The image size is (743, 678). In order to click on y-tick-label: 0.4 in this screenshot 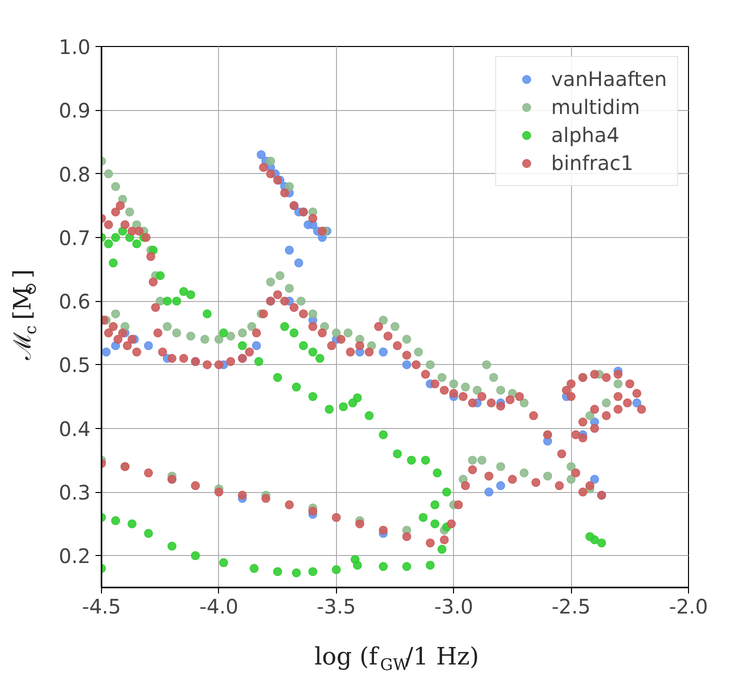, I will do `click(74, 428)`.